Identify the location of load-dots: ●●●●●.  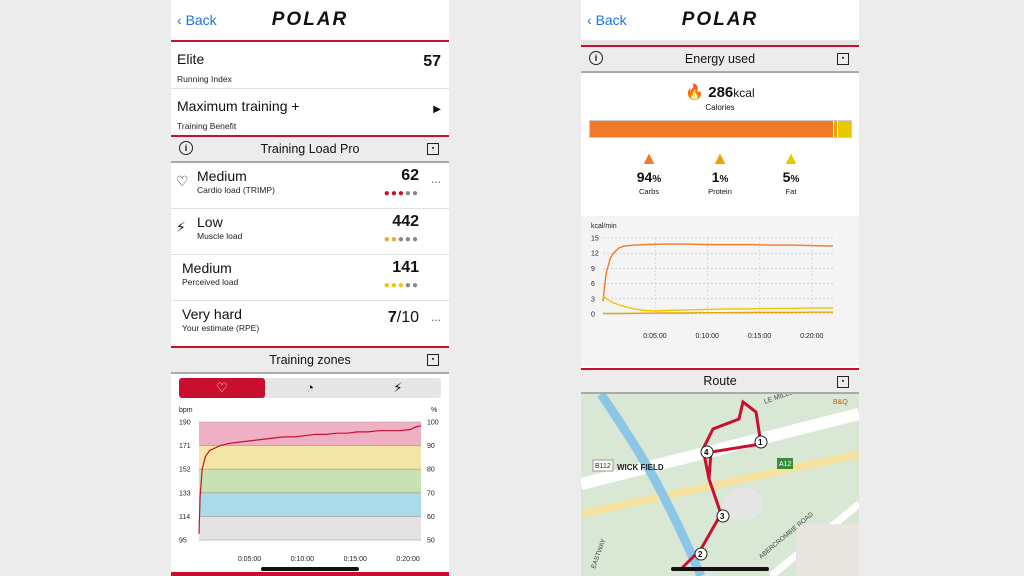
(401, 239).